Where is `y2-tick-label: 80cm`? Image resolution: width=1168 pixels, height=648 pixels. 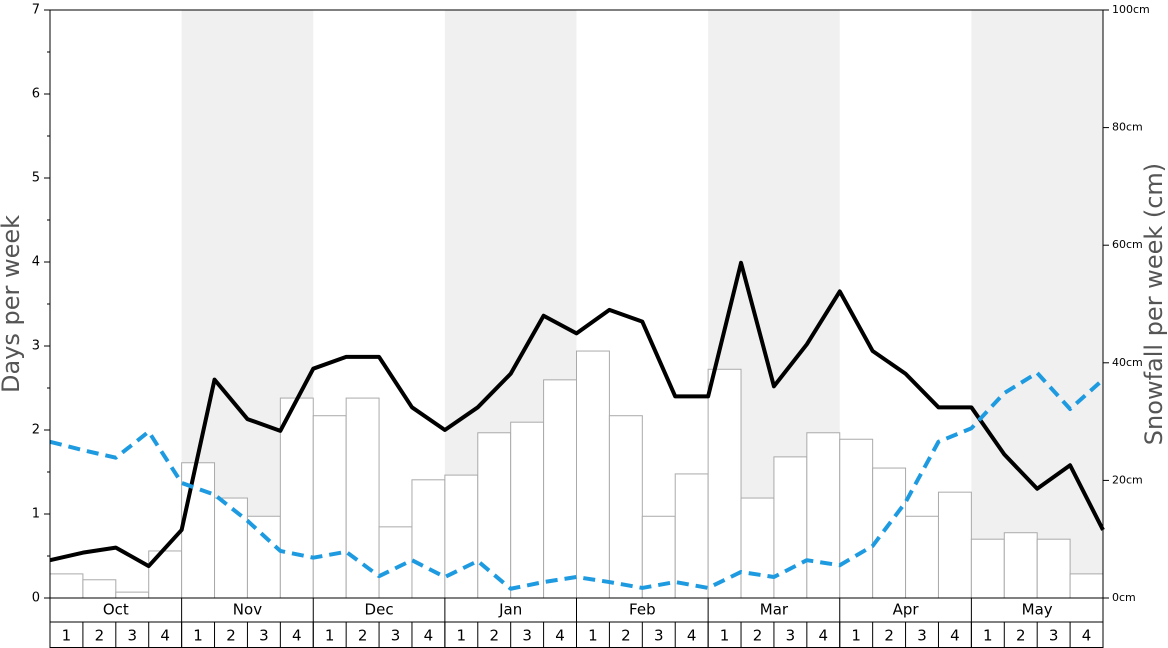 y2-tick-label: 80cm is located at coordinates (1127, 127).